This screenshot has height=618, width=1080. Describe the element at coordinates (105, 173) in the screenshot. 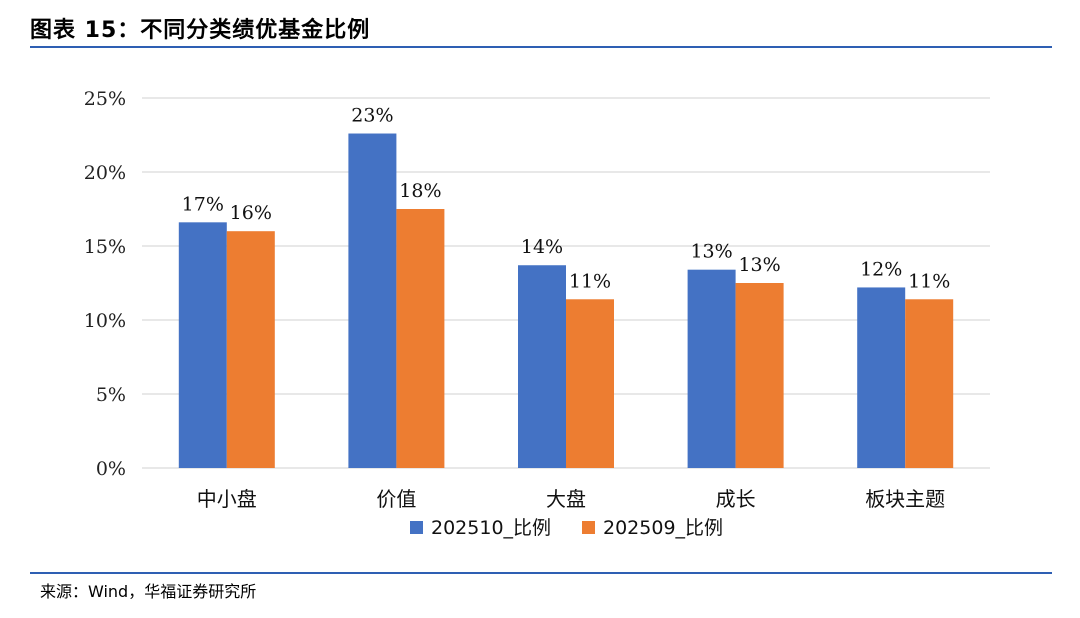

I see `y-tick-label: 20%` at that location.